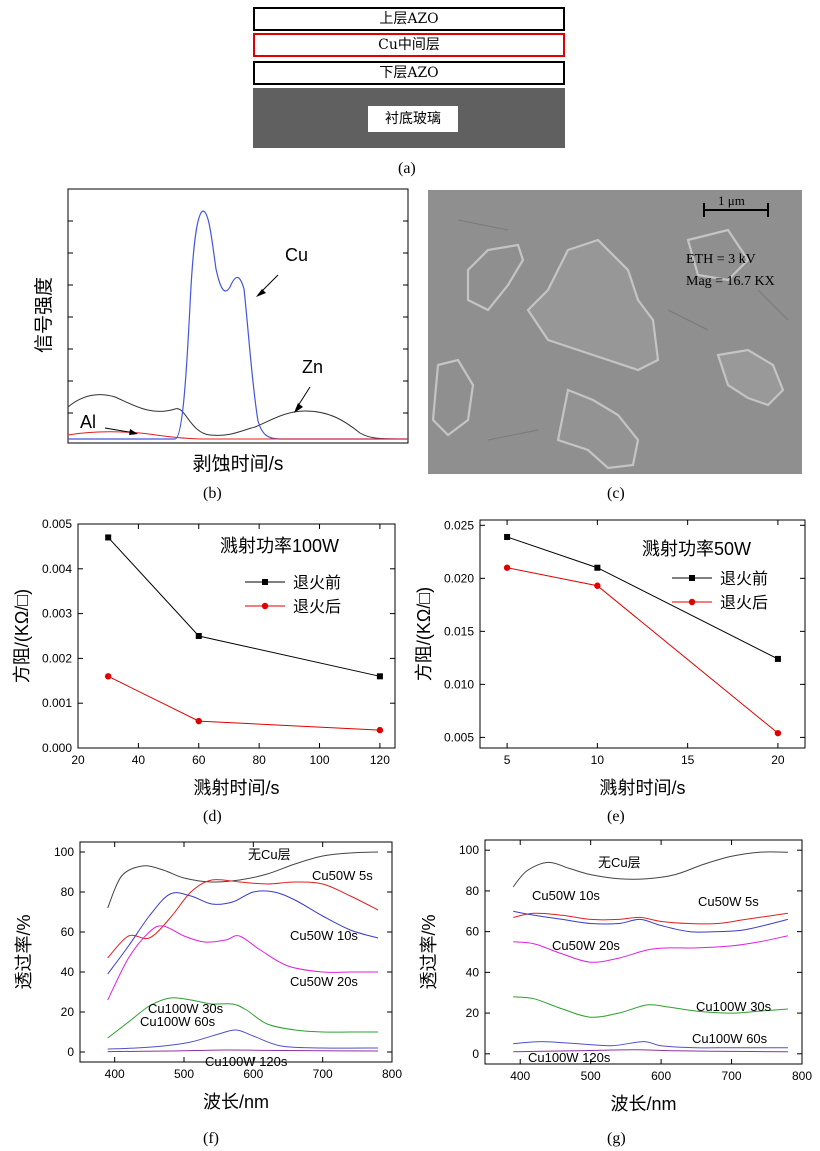 This screenshot has width=820, height=1151. I want to click on y-tick-label: 40, so click(68, 972).